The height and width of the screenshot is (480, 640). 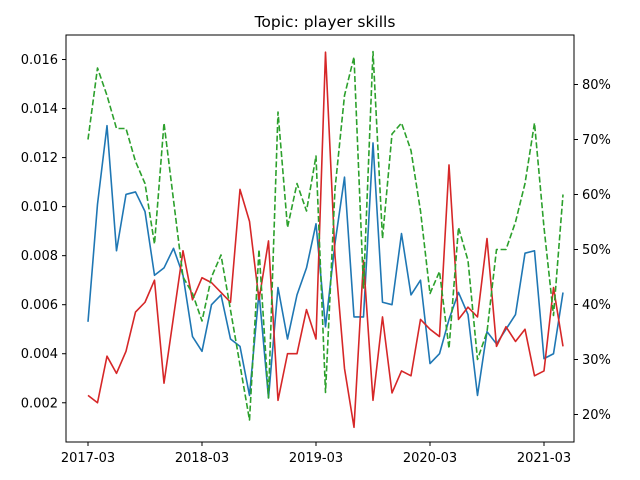 I want to click on y-right-tick-label: 30%, so click(x=596, y=360).